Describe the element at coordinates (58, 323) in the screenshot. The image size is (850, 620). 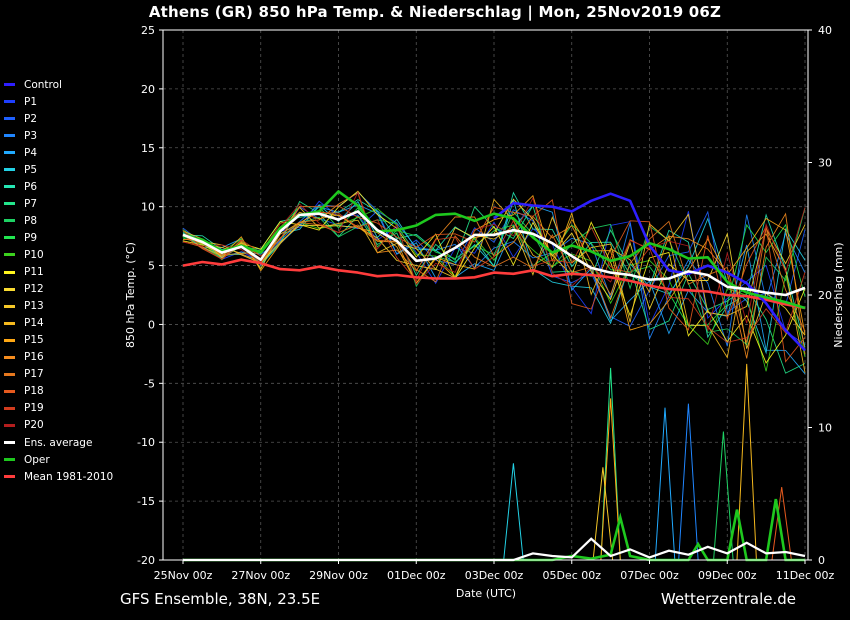
I see `legend-item: P14` at that location.